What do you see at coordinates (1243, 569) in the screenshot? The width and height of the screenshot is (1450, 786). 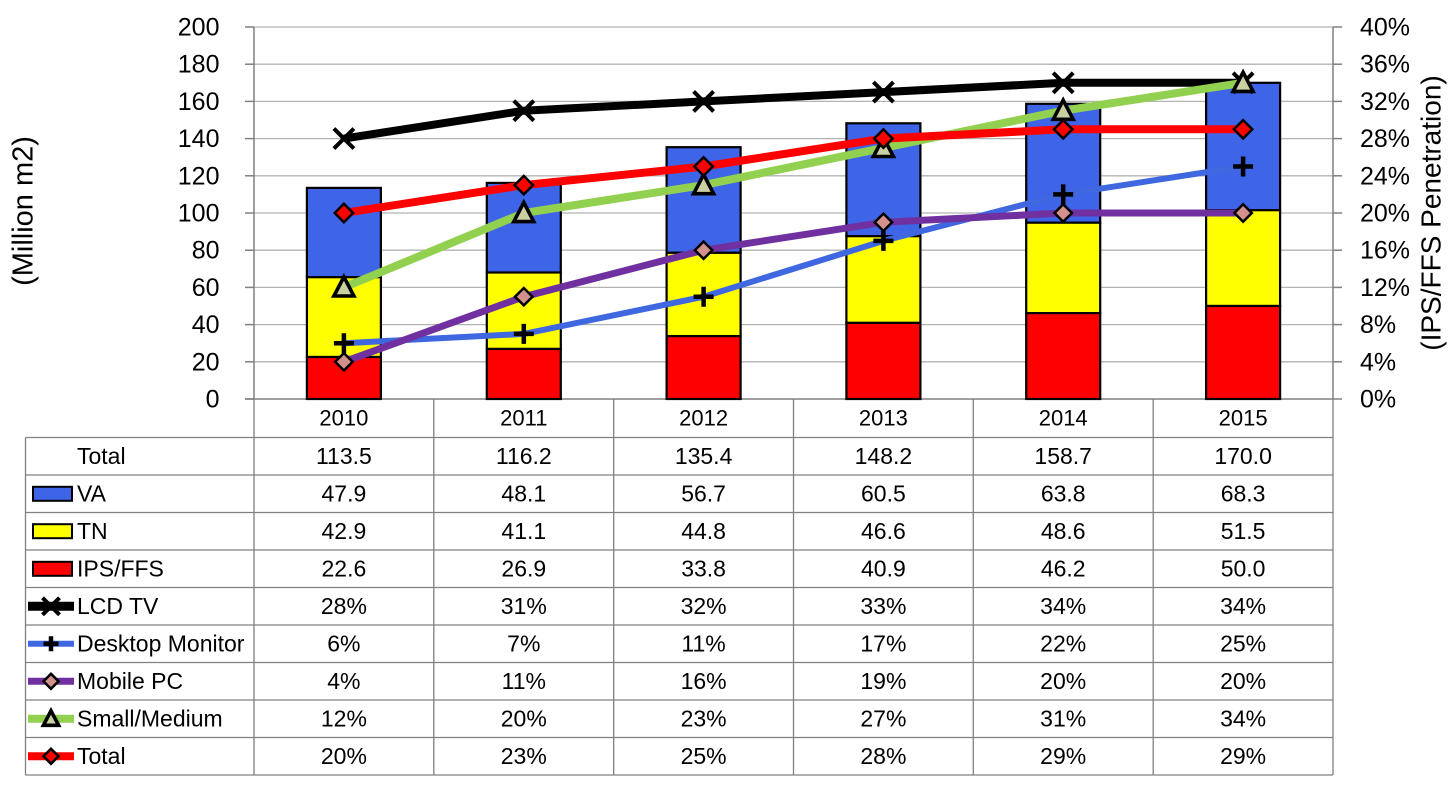 I see `svg-text: 50.0` at bounding box center [1243, 569].